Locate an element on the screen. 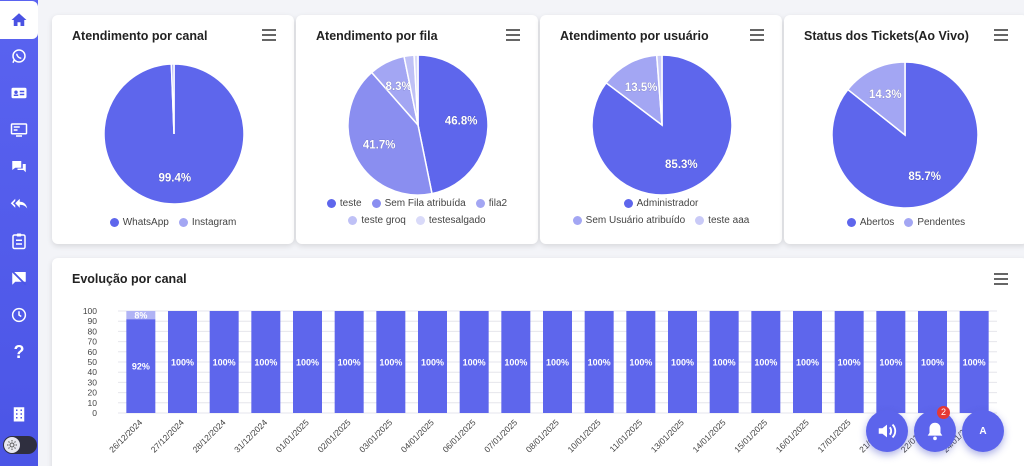 This screenshot has height=466, width=1024. user-avatar-button: A is located at coordinates (983, 431).